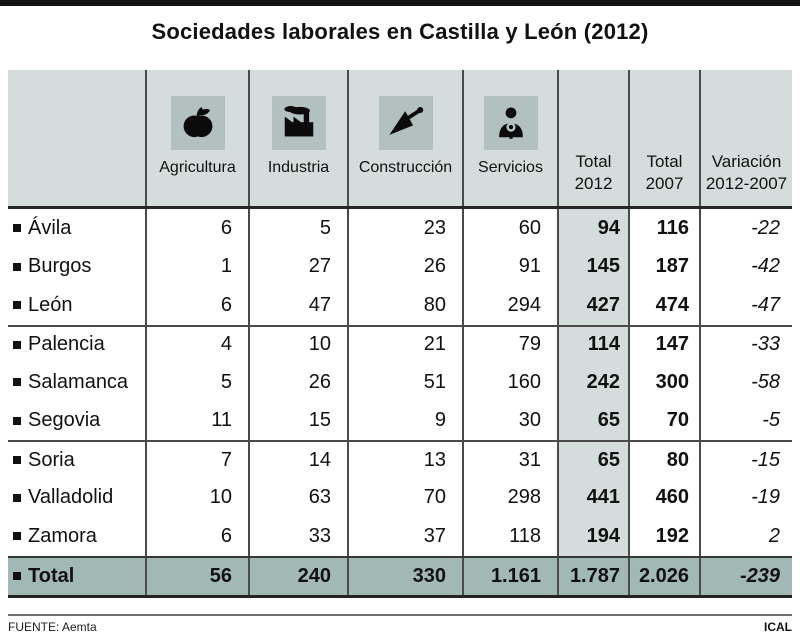 The image size is (800, 639). I want to click on column-label: Agricultura, so click(197, 167).